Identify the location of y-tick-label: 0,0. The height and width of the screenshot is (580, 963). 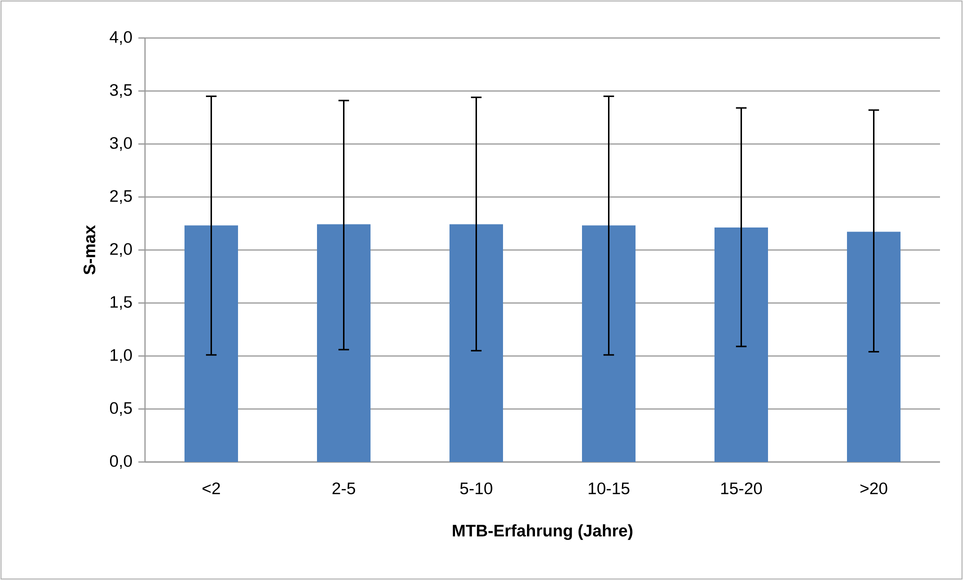
(121, 462).